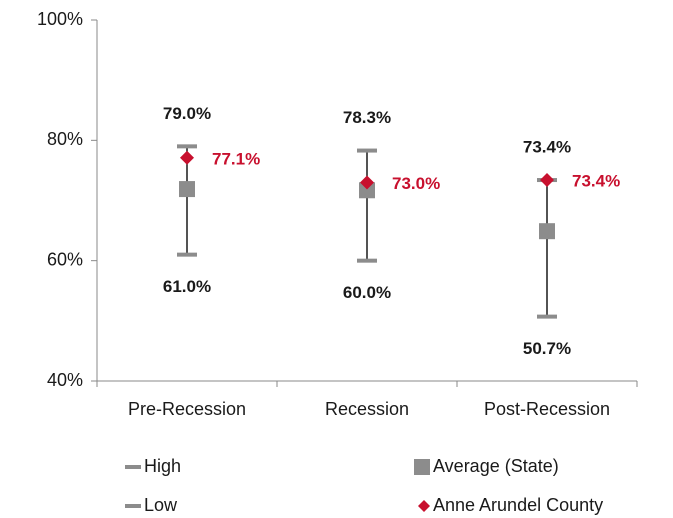  Describe the element at coordinates (161, 505) in the screenshot. I see `legend-label: Low` at that location.